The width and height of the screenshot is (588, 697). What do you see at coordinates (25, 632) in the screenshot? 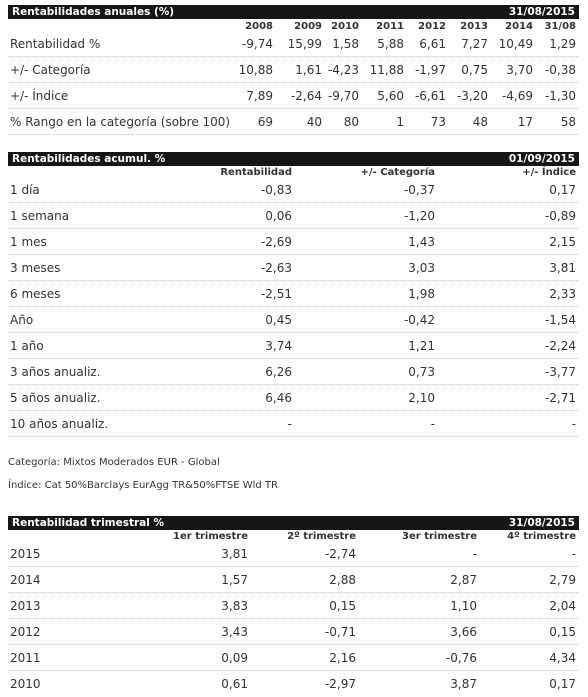
I see `row-label: 2012` at bounding box center [25, 632].